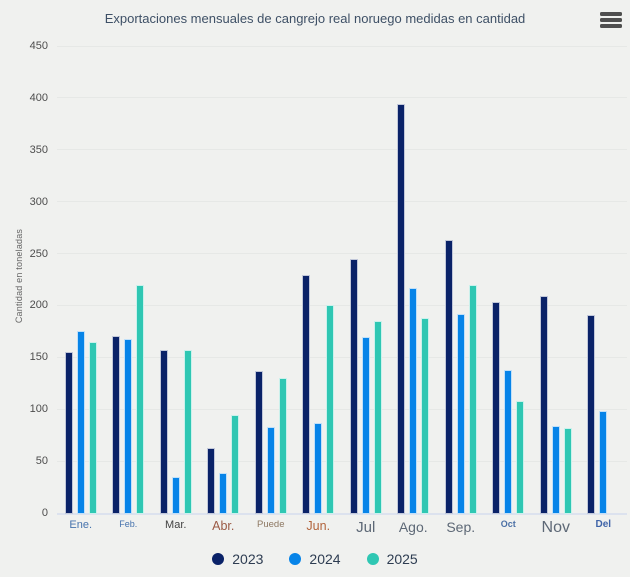 This screenshot has width=630, height=577. What do you see at coordinates (543, 405) in the screenshot?
I see `bar-2023-nov` at bounding box center [543, 405].